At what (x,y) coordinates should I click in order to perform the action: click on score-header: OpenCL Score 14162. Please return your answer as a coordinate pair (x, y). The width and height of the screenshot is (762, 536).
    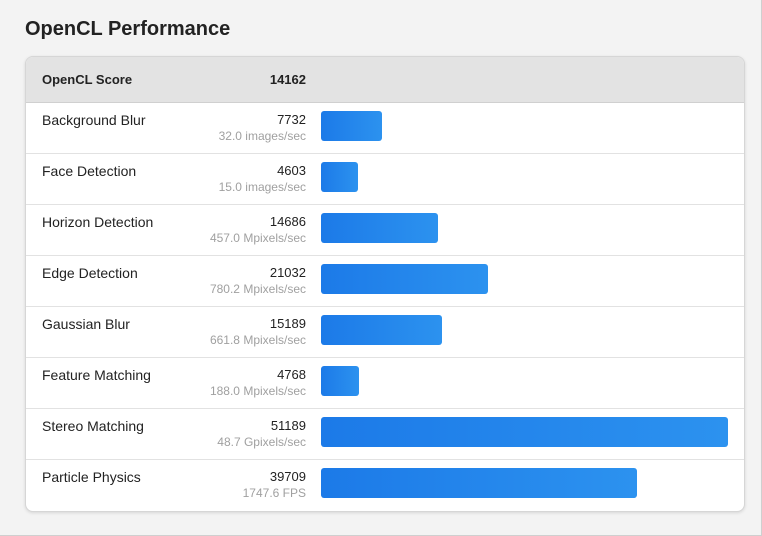
    Looking at the image, I should click on (385, 80).